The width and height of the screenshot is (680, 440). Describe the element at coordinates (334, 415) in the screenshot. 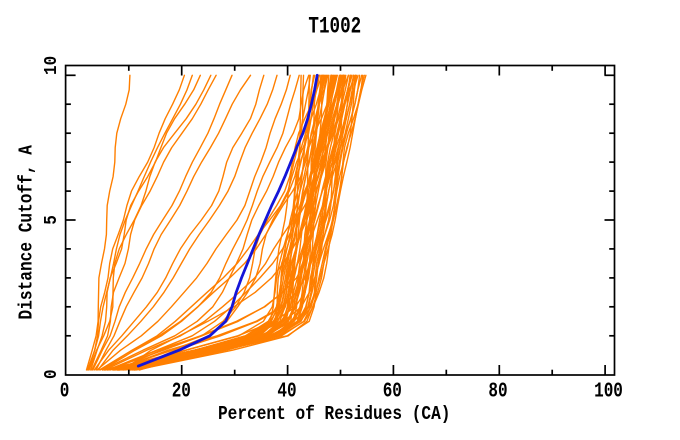

I see `svg-text: Percent of Residues (CA)` at that location.